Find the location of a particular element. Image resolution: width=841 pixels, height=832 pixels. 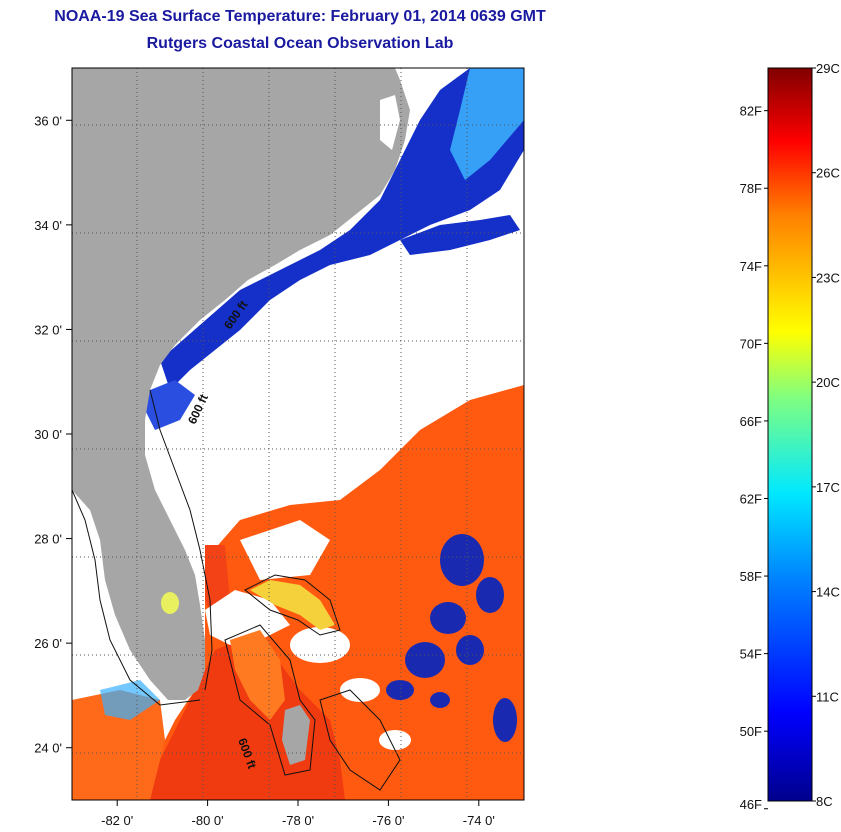

colorbar-f-label: 54F is located at coordinates (751, 654).